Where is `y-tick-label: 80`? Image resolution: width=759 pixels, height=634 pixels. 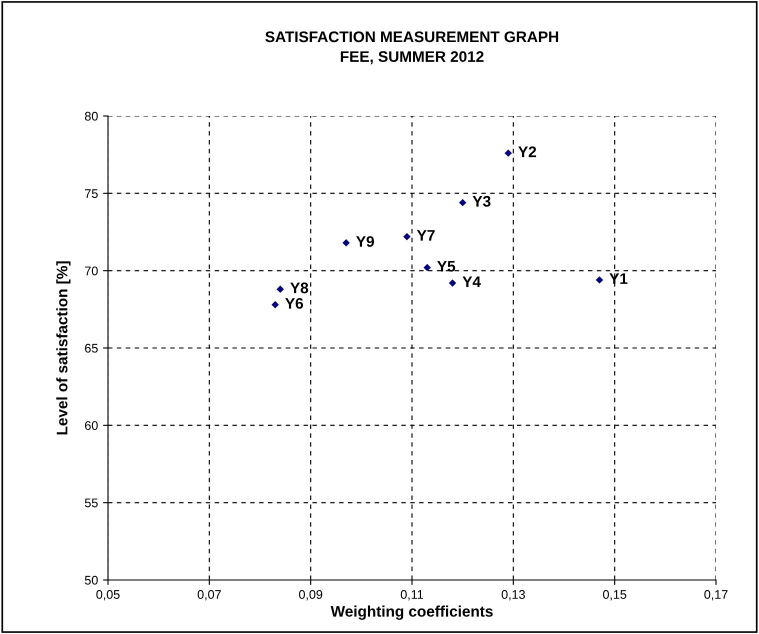
y-tick-label: 80 is located at coordinates (91, 116).